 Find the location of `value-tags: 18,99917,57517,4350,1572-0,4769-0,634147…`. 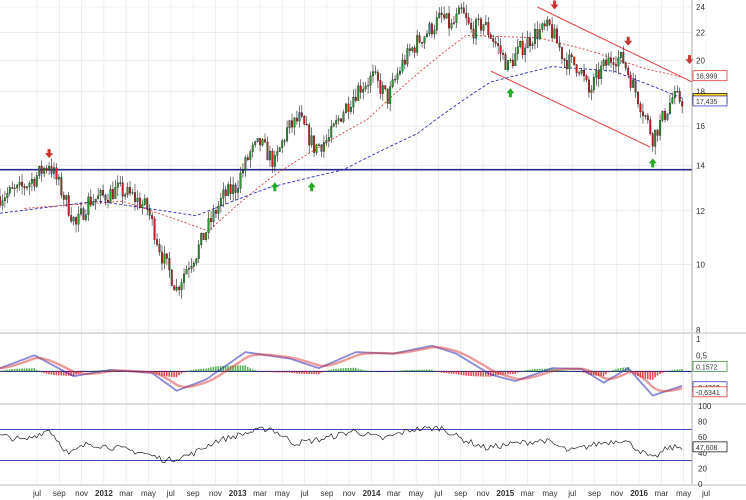

value-tags: 18,99917,57517,4350,1572-0,4769-0,634147… is located at coordinates (710, 261).